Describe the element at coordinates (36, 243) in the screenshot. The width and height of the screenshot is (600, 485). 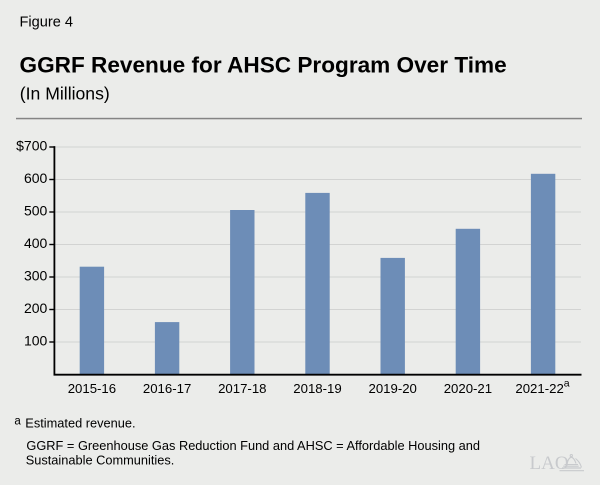
I see `svg-text: 400` at that location.